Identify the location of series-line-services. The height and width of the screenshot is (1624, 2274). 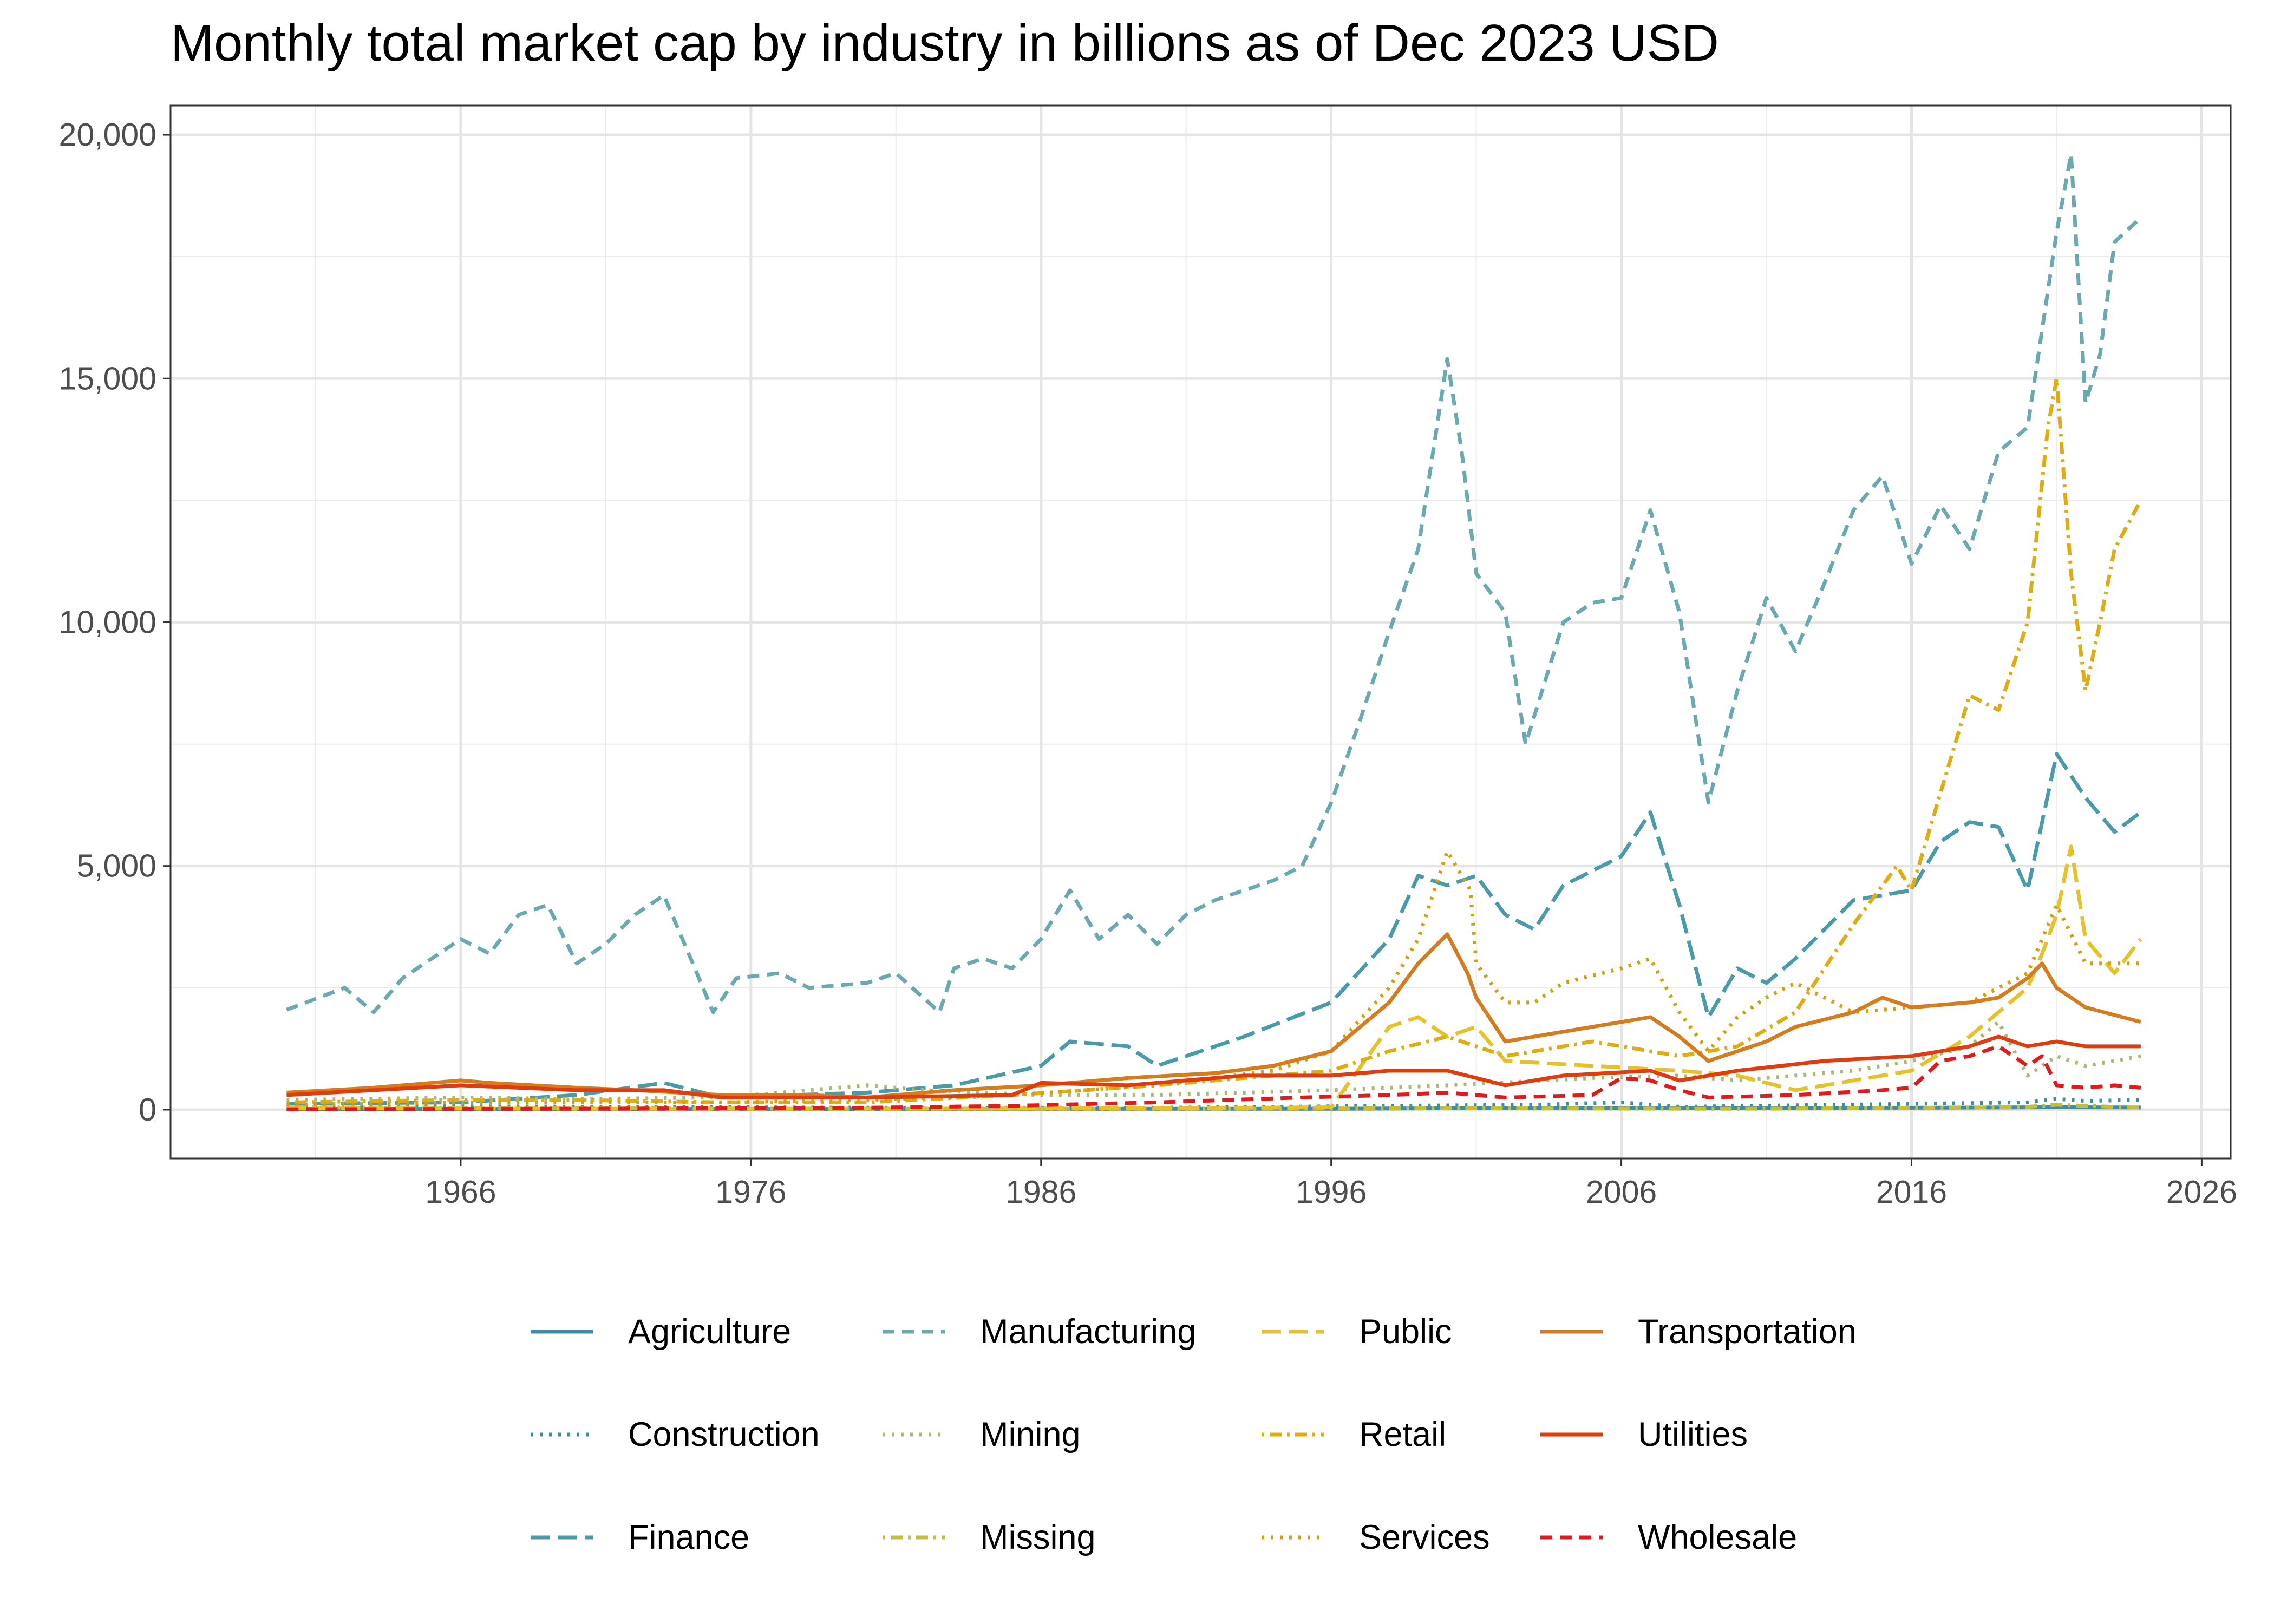
(1214, 978).